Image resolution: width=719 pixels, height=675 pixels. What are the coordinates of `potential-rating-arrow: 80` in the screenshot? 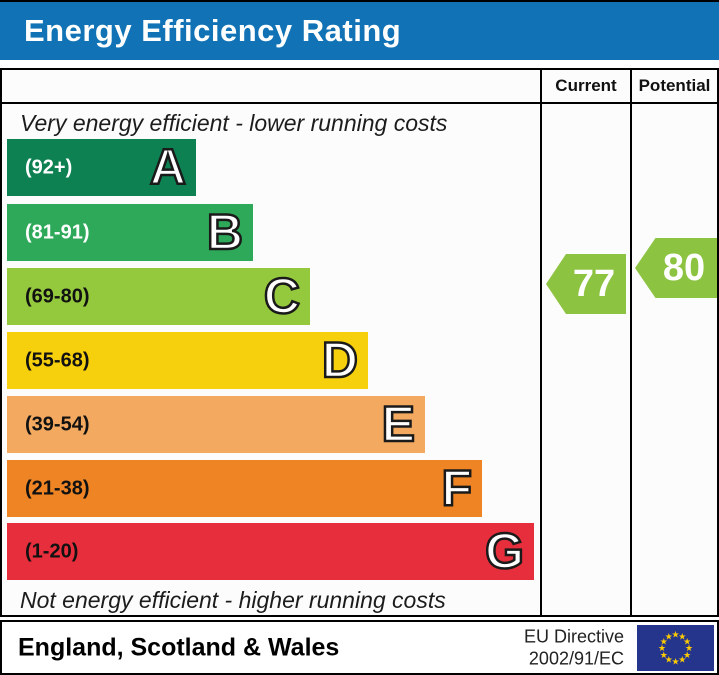 It's located at (676, 268).